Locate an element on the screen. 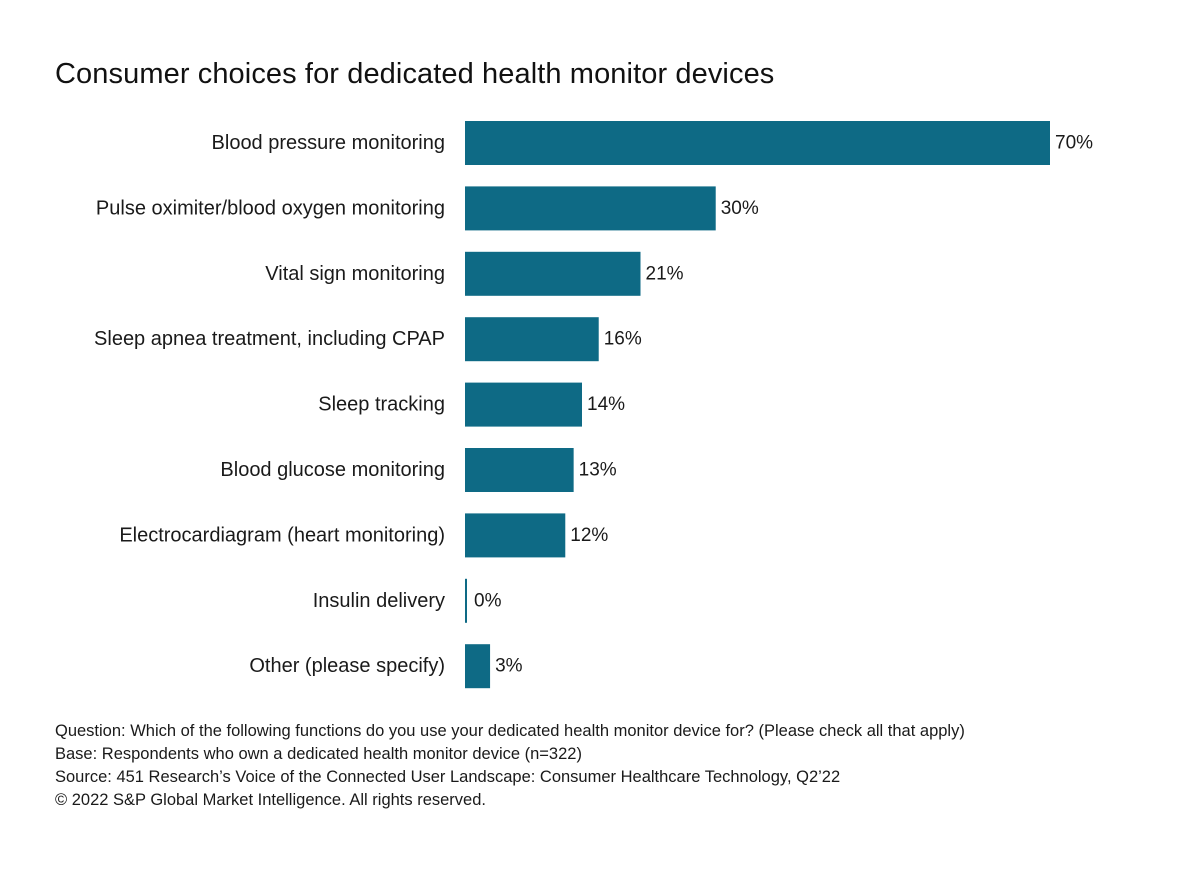 Image resolution: width=1200 pixels, height=869 pixels. category-label-4: Sleep tracking is located at coordinates (381, 405).